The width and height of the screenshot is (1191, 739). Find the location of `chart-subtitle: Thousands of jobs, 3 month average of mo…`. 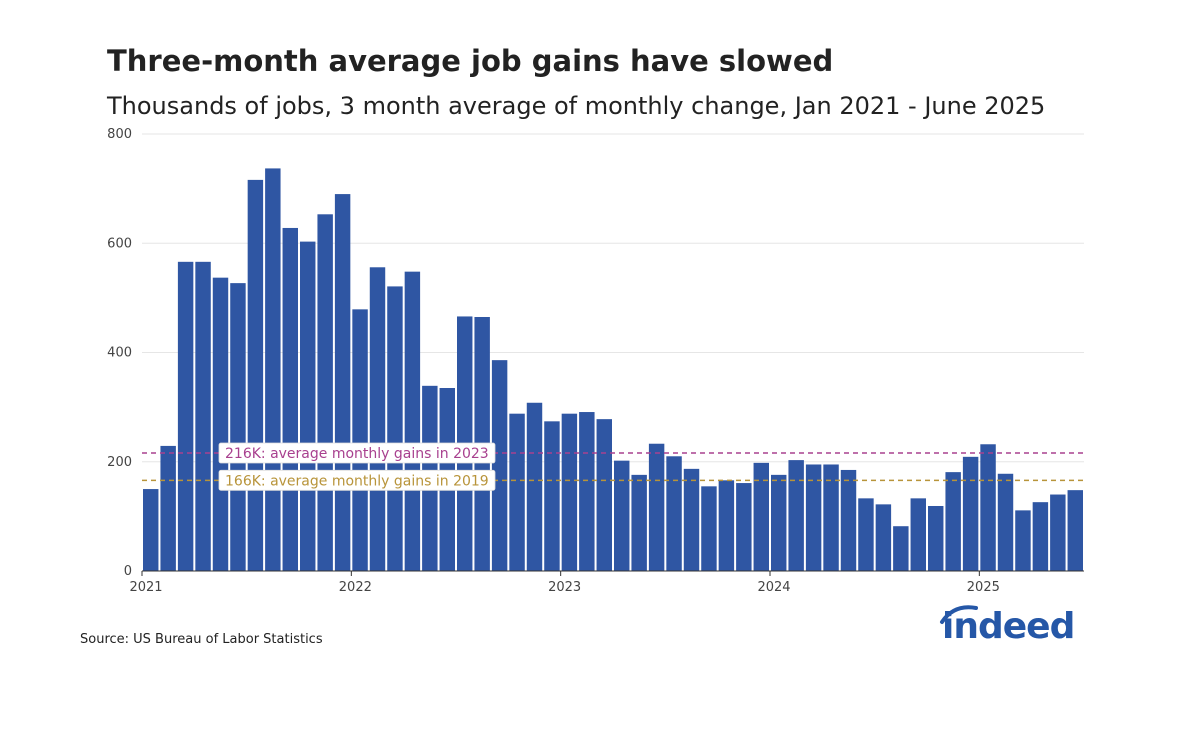

chart-subtitle: Thousands of jobs, 3 month average of mo… is located at coordinates (576, 106).